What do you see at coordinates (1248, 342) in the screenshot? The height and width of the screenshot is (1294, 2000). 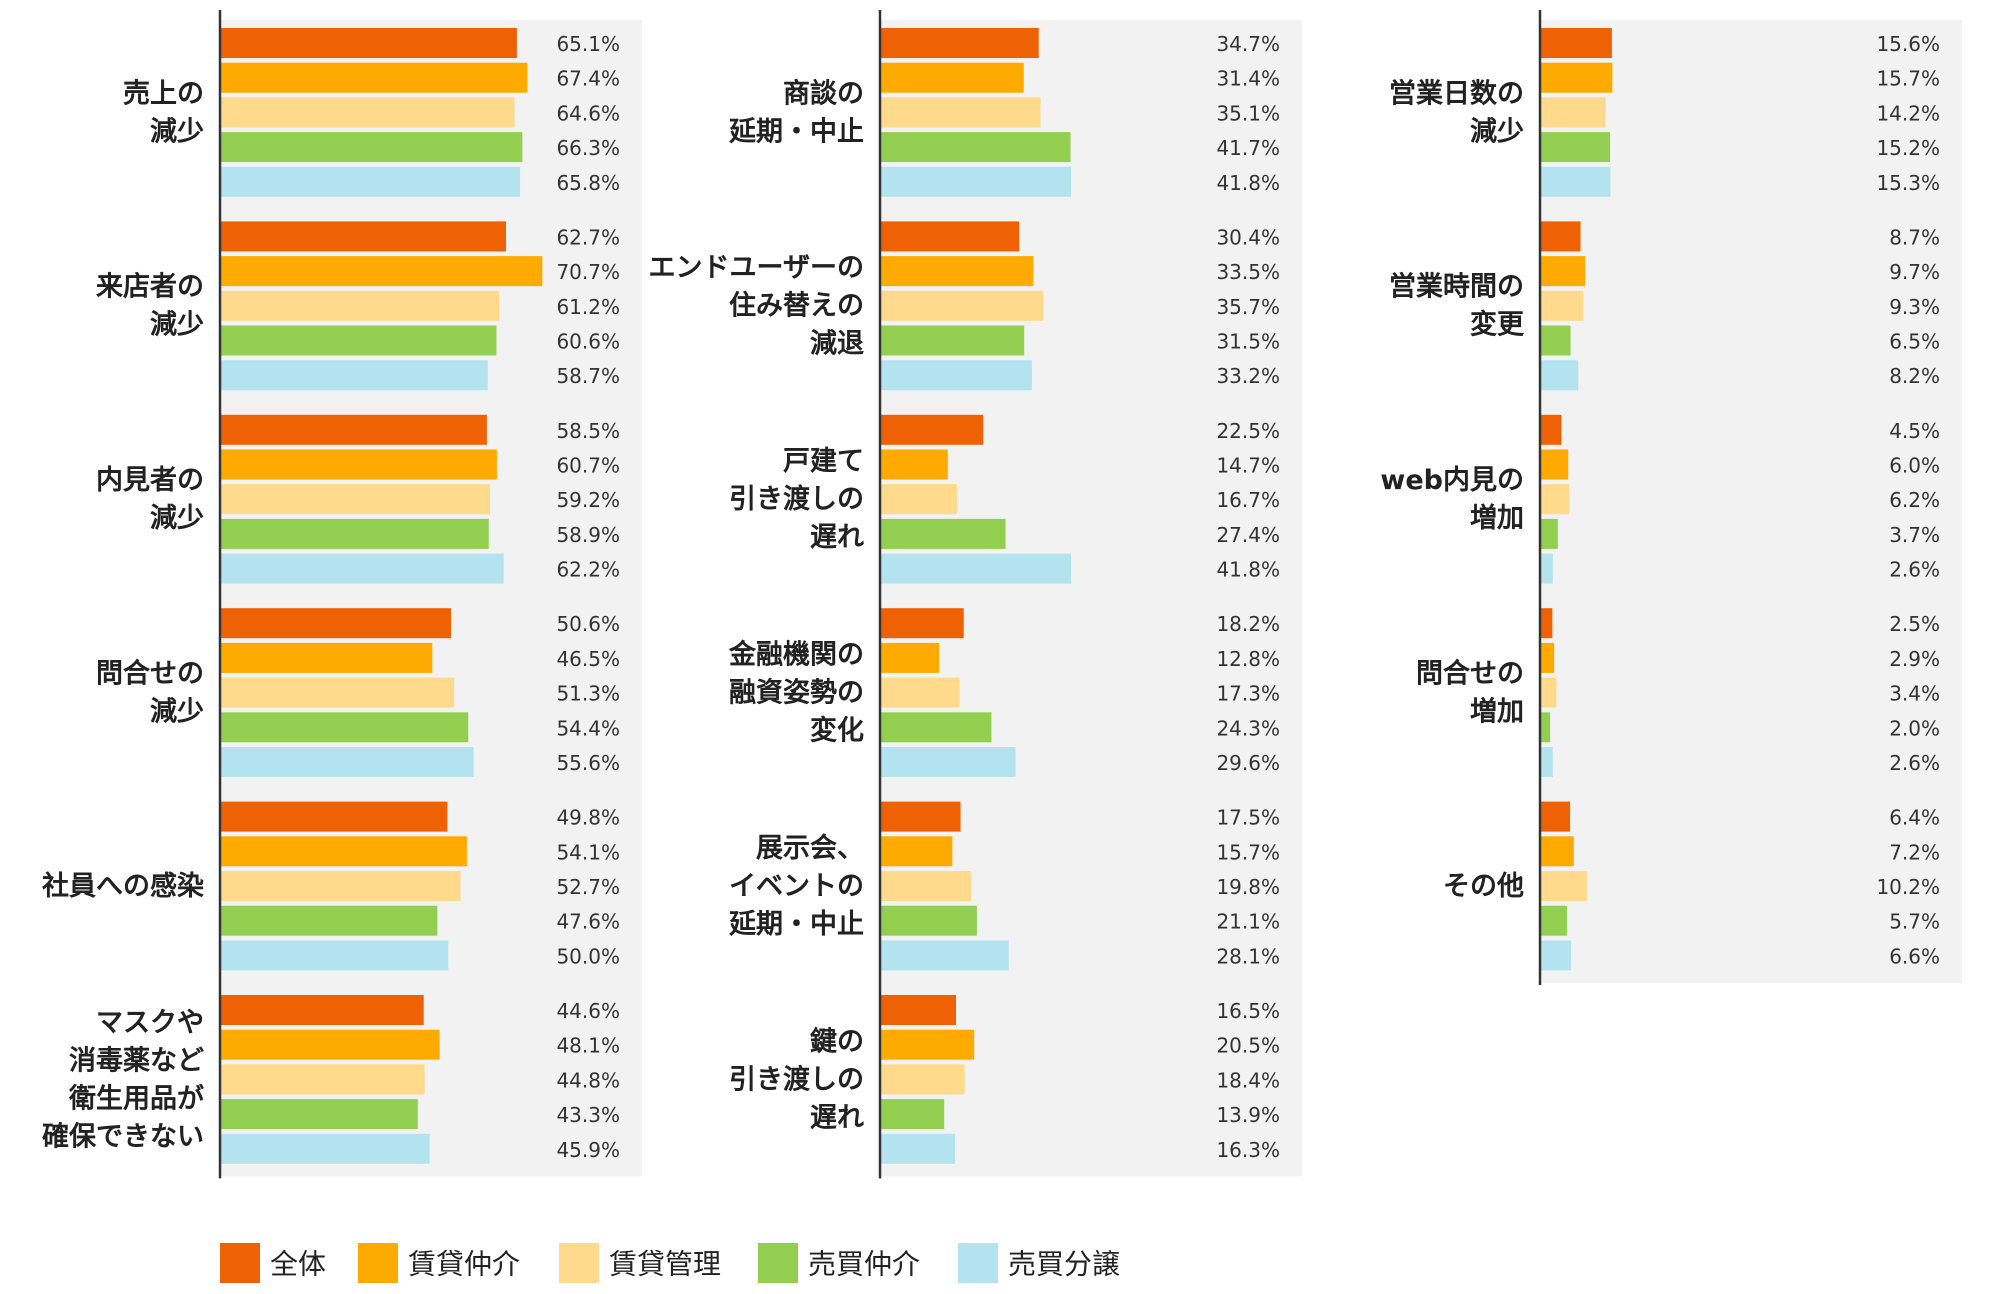 I see `value-label: 31.5%` at bounding box center [1248, 342].